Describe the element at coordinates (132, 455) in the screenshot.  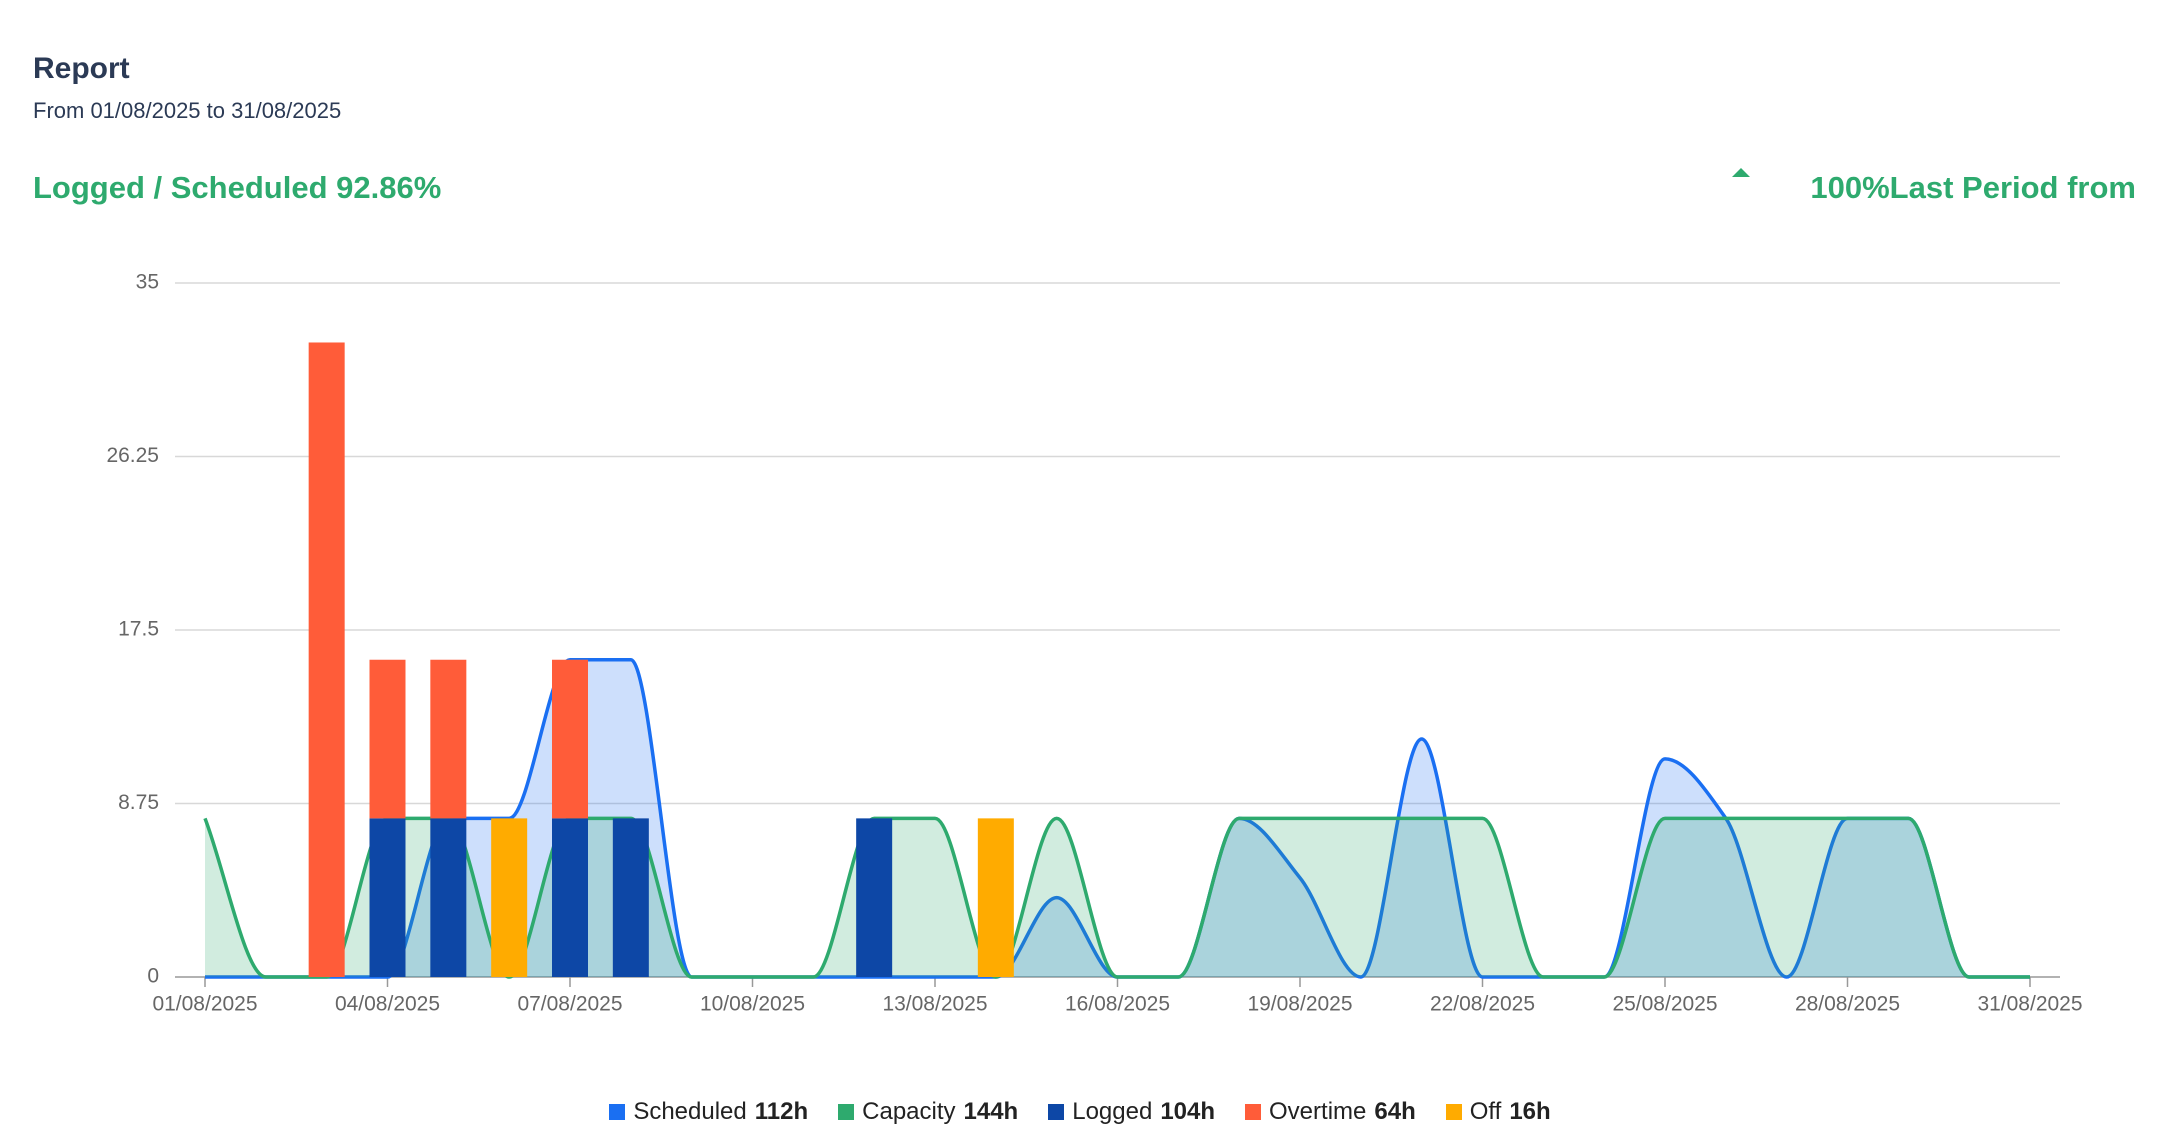
I see `y-tick-label: 26.25` at that location.